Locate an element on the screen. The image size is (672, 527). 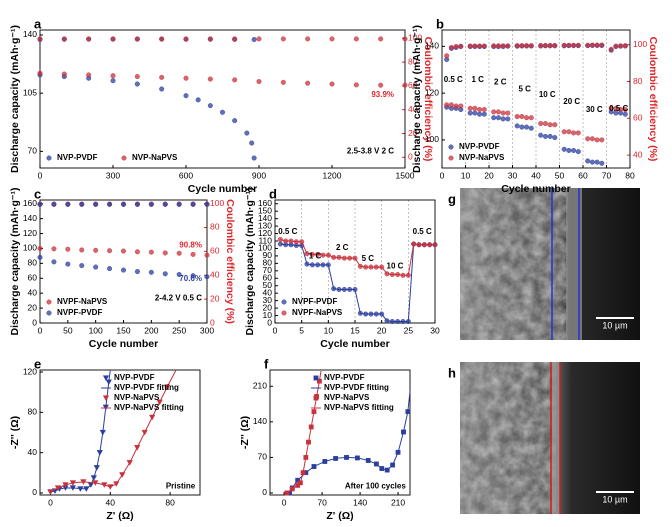
x-tick-label: 300 is located at coordinates (207, 330).